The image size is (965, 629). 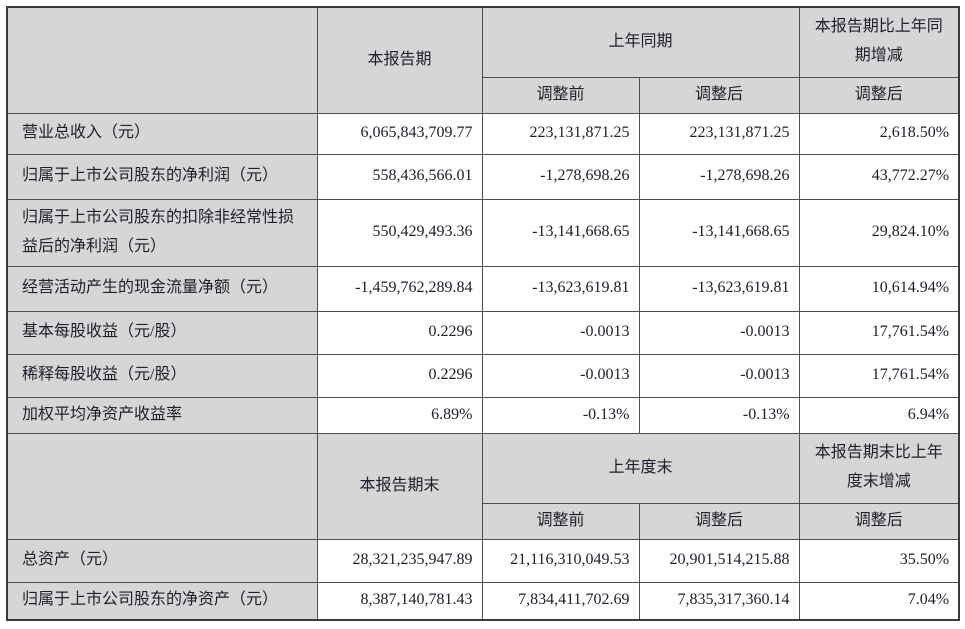 I want to click on value-prior-after: 223,131,871.25, so click(x=719, y=133).